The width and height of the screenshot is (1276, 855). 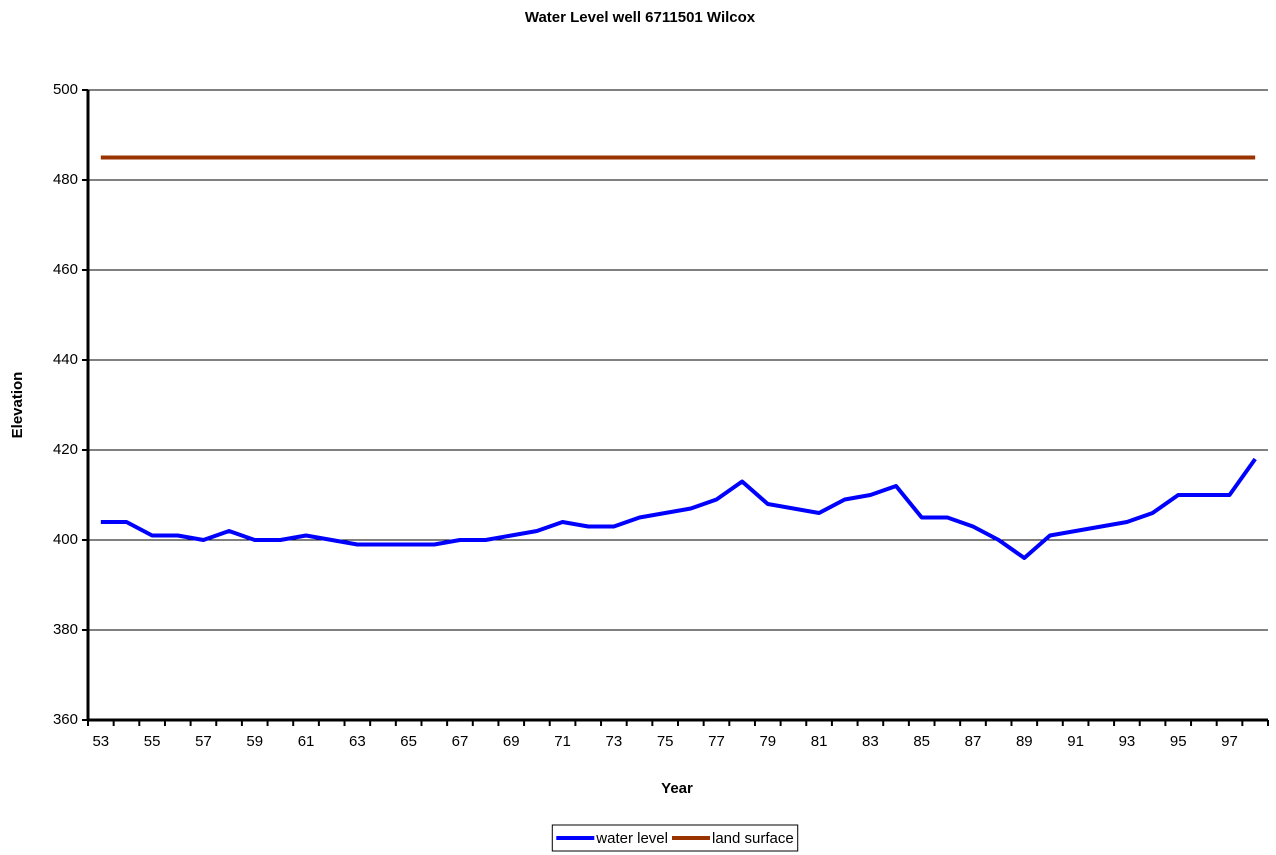 What do you see at coordinates (100, 741) in the screenshot?
I see `x-tick-label: 53` at bounding box center [100, 741].